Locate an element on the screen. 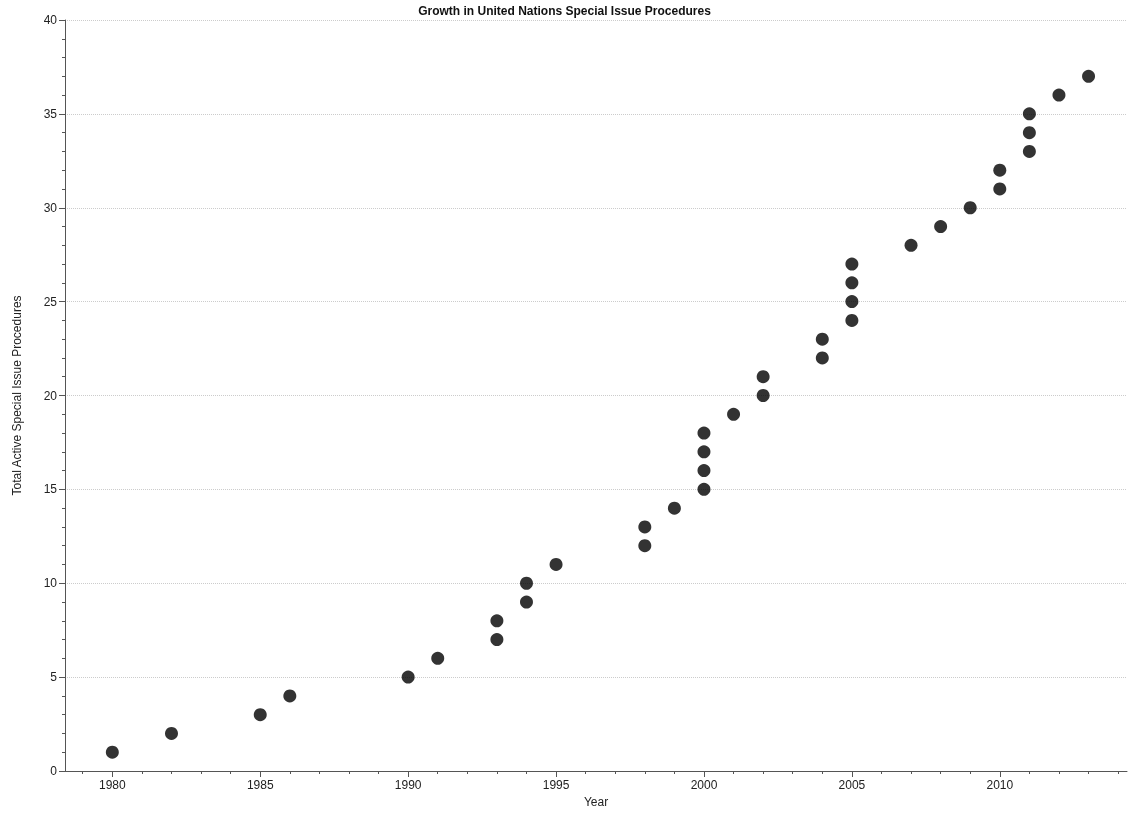 The width and height of the screenshot is (1129, 814). chart-title: Growth in United Nations Special Issue Procedures is located at coordinates (565, 11).